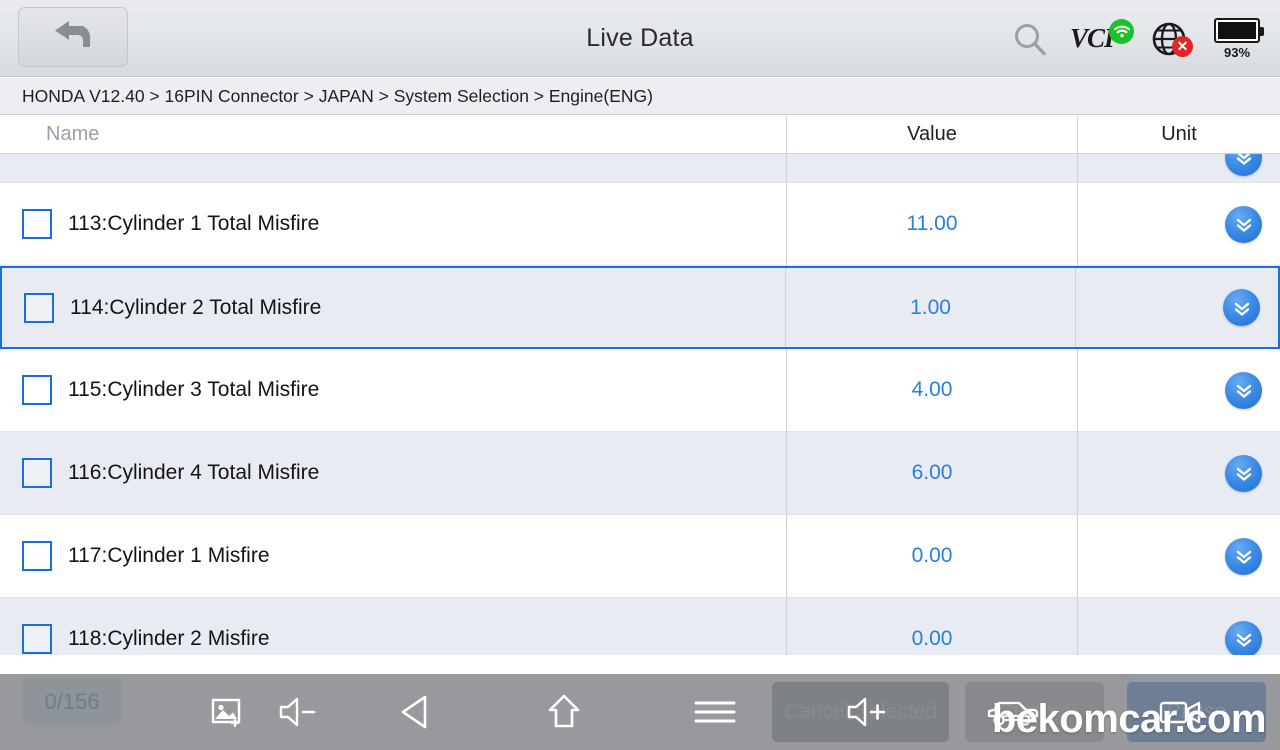 The image size is (1280, 750). I want to click on battery-body, so click(1239, 30).